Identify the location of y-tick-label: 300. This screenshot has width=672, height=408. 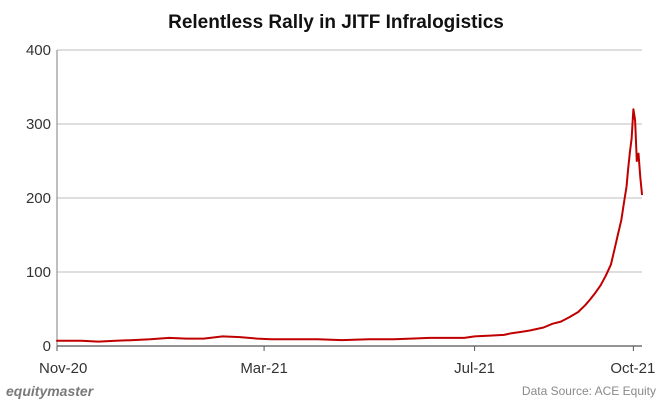
(38, 124).